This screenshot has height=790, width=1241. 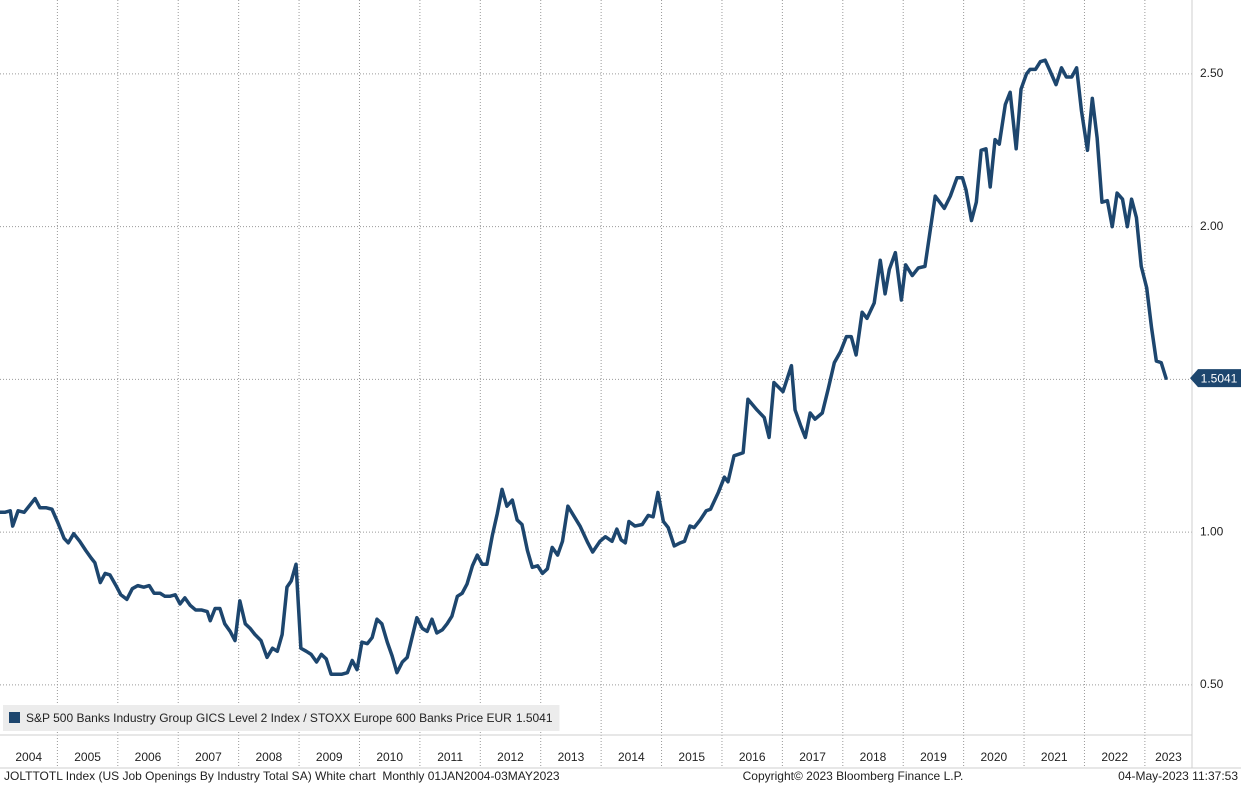 What do you see at coordinates (691, 757) in the screenshot?
I see `x-tick-label: 2015` at bounding box center [691, 757].